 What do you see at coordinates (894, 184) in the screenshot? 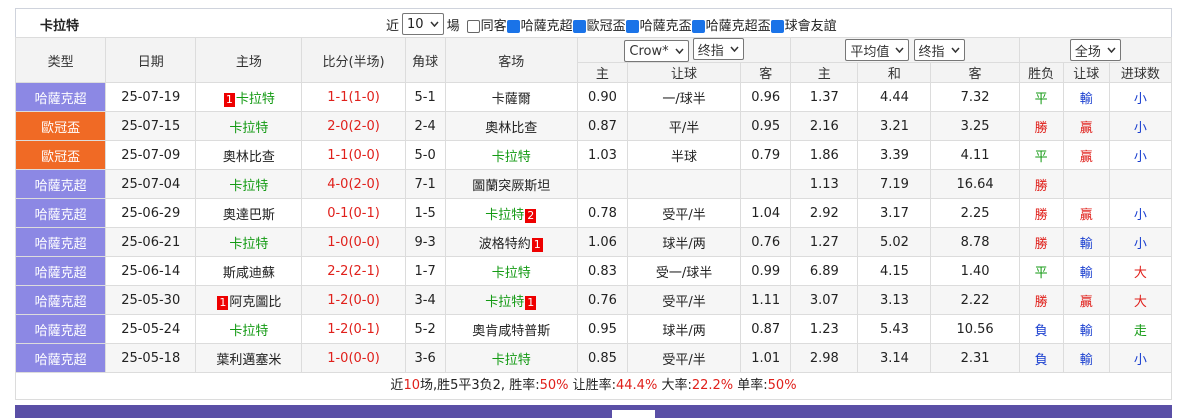
I see `odds: 7.19` at bounding box center [894, 184].